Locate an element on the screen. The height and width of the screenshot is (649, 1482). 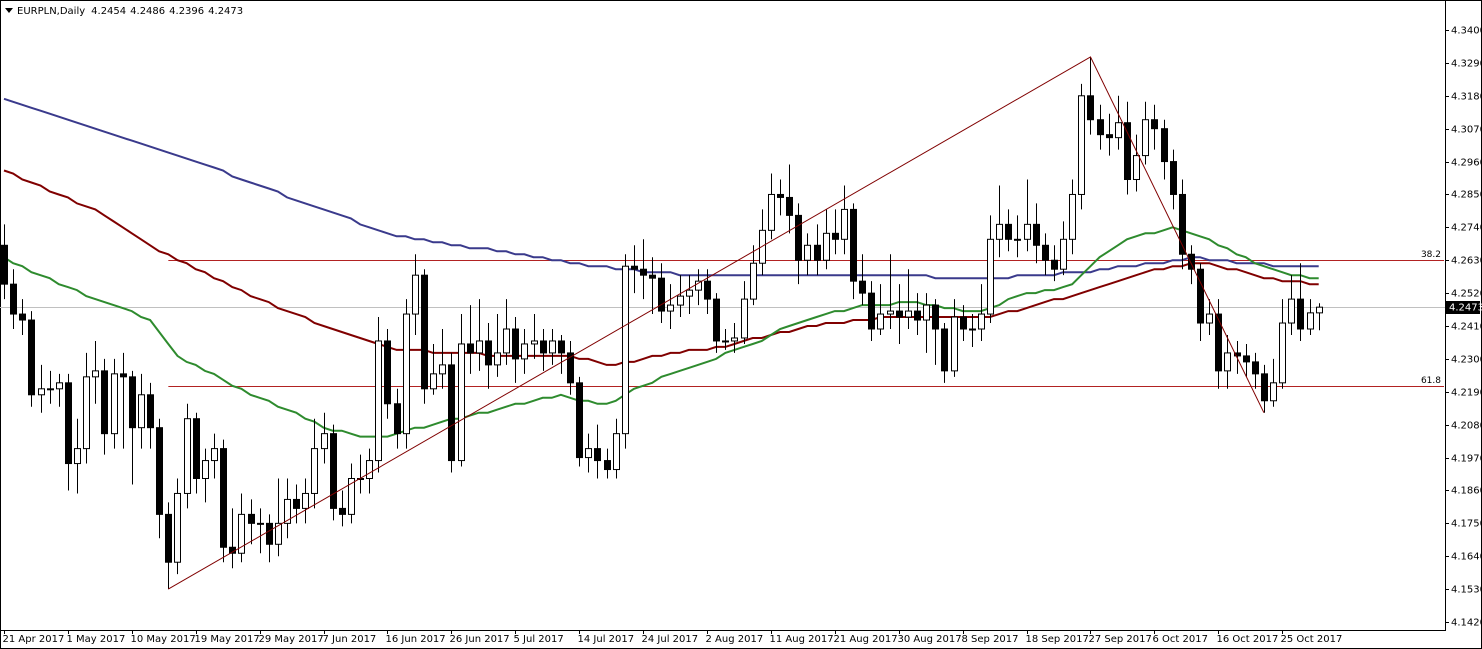
y-tick-label: 4.3400 is located at coordinates (1466, 31).